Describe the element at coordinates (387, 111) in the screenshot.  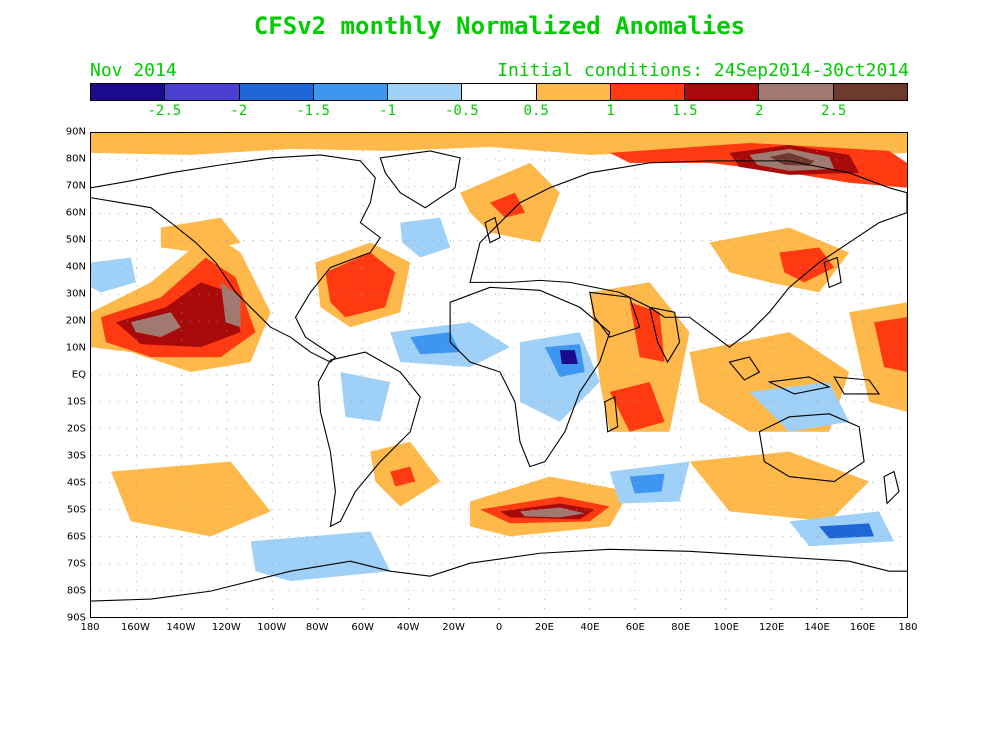
I see `colorbar-label: -1` at that location.